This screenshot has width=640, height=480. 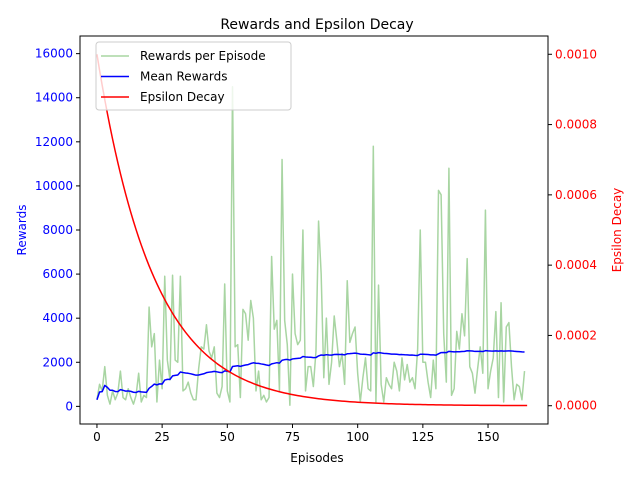 I want to click on y-left-tick-label: 10000, so click(x=54, y=186).